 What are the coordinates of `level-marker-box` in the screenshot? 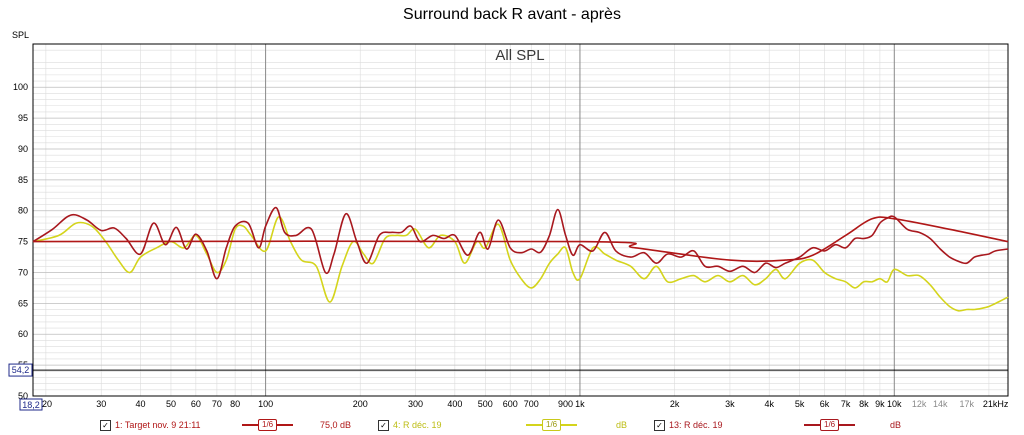 It's located at (20, 370).